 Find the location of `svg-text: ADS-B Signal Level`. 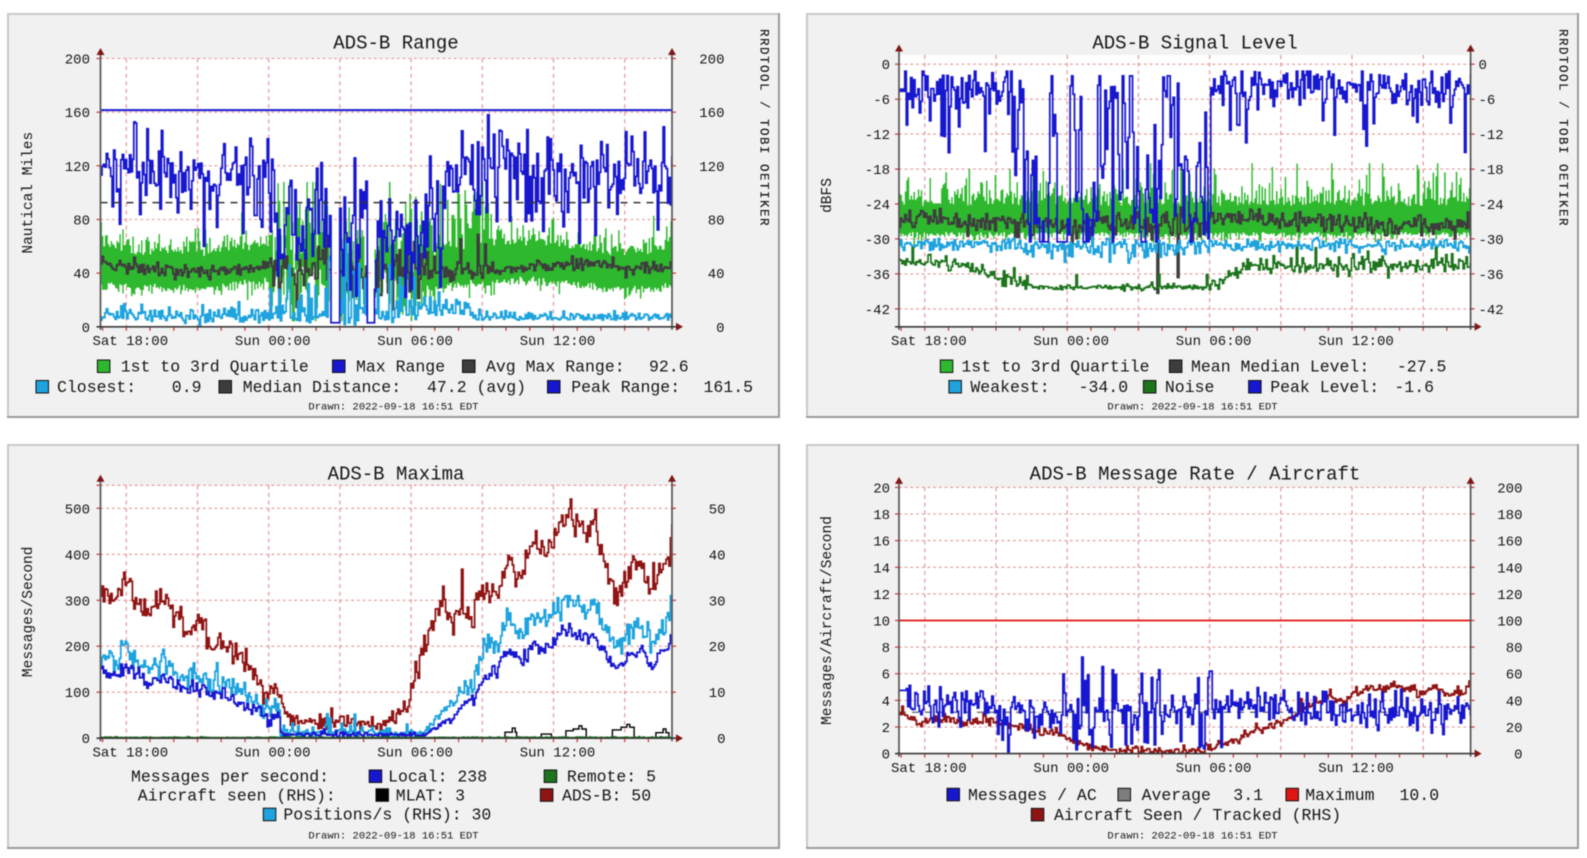

svg-text: ADS-B Signal Level is located at coordinates (1194, 44).